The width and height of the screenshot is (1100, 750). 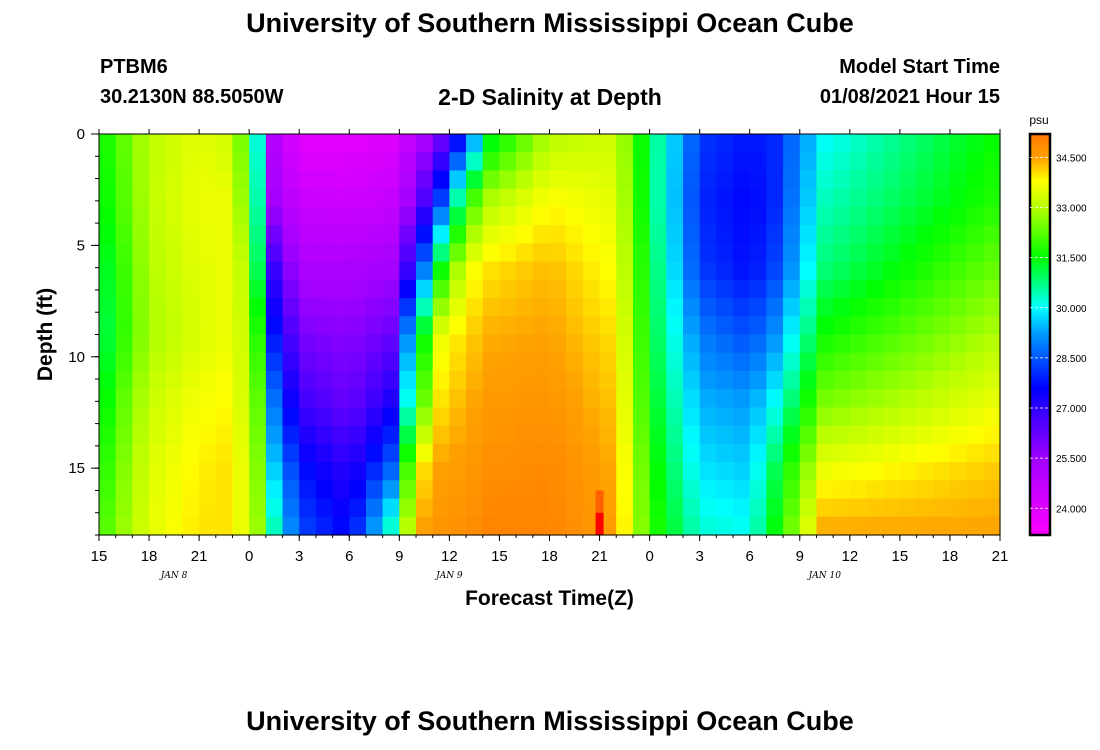 What do you see at coordinates (76, 357) in the screenshot?
I see `y-tick-label: 10` at bounding box center [76, 357].